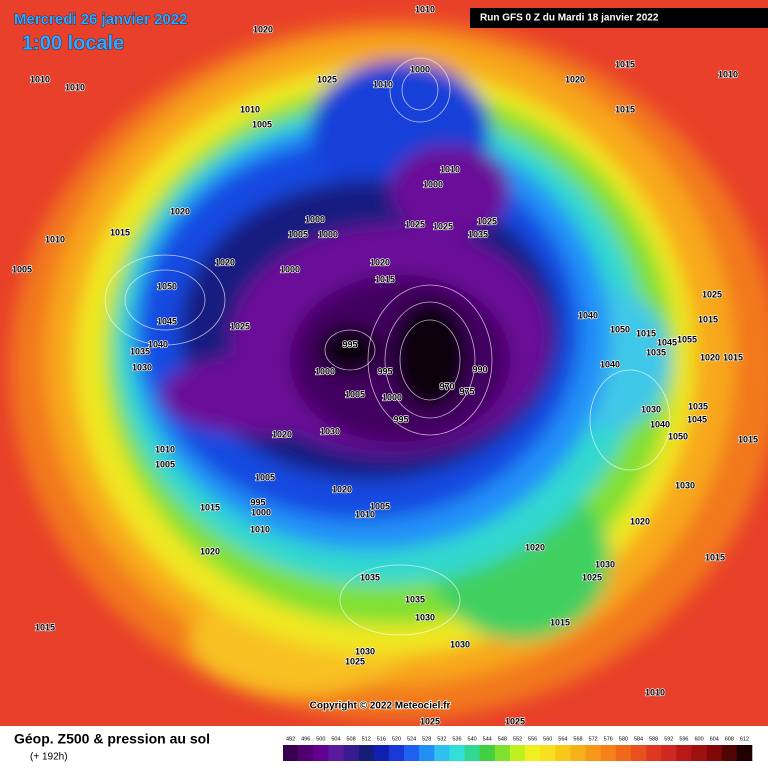 The image size is (768, 768). Describe the element at coordinates (49, 757) in the screenshot. I see `footer-lead: (+ 192h)` at that location.